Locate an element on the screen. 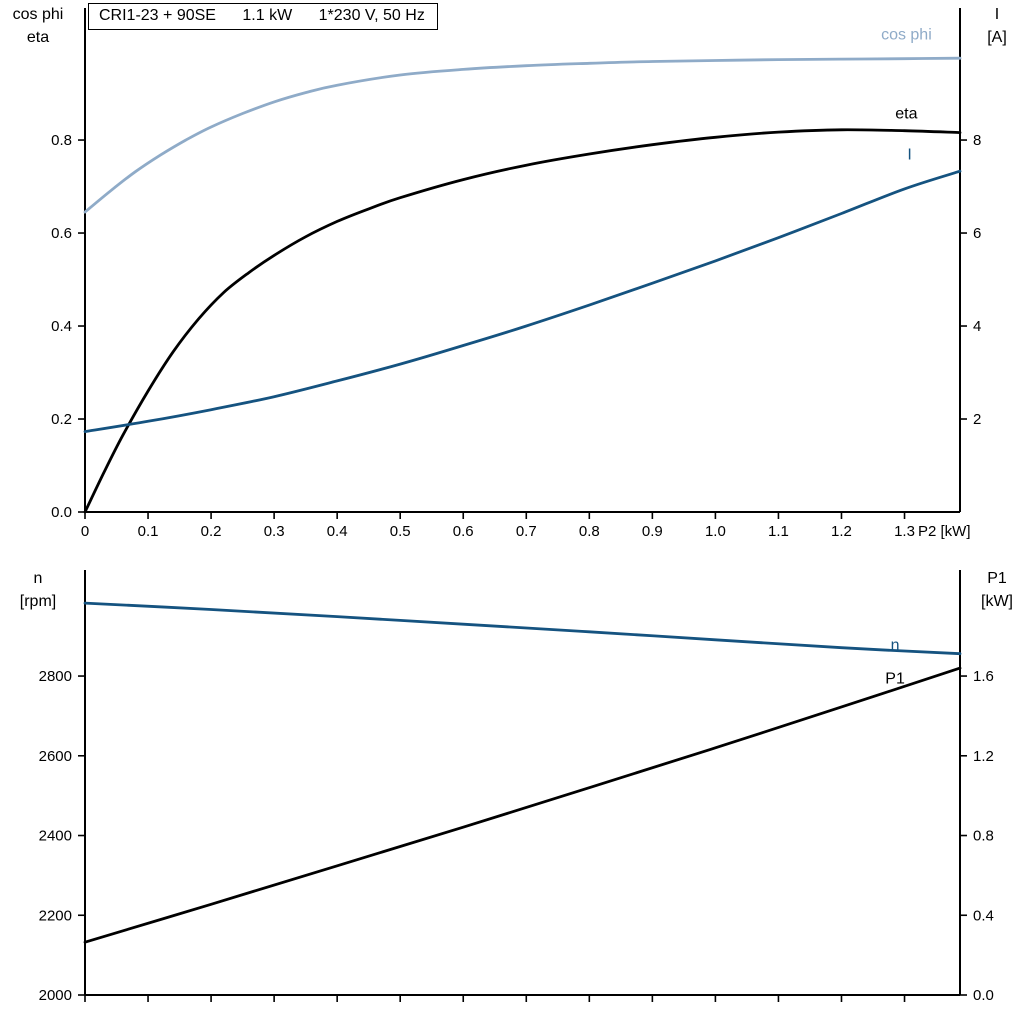 The width and height of the screenshot is (1024, 1024). right-axis-ticks: 0.0 0.4 0.8 1.2 1.6 is located at coordinates (977, 836).